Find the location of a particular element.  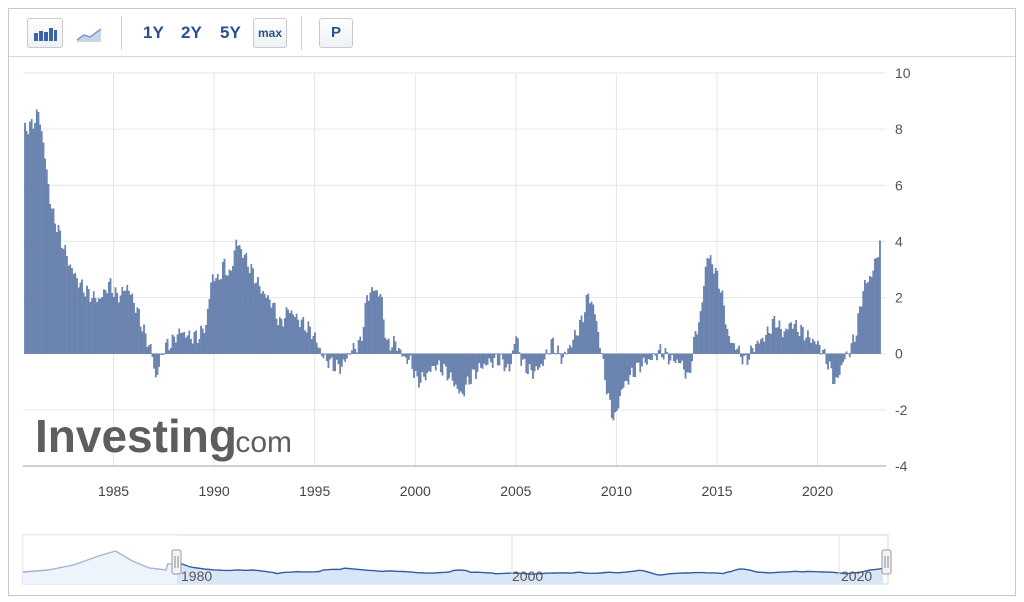

range-2y-button: 2Y is located at coordinates (191, 32).